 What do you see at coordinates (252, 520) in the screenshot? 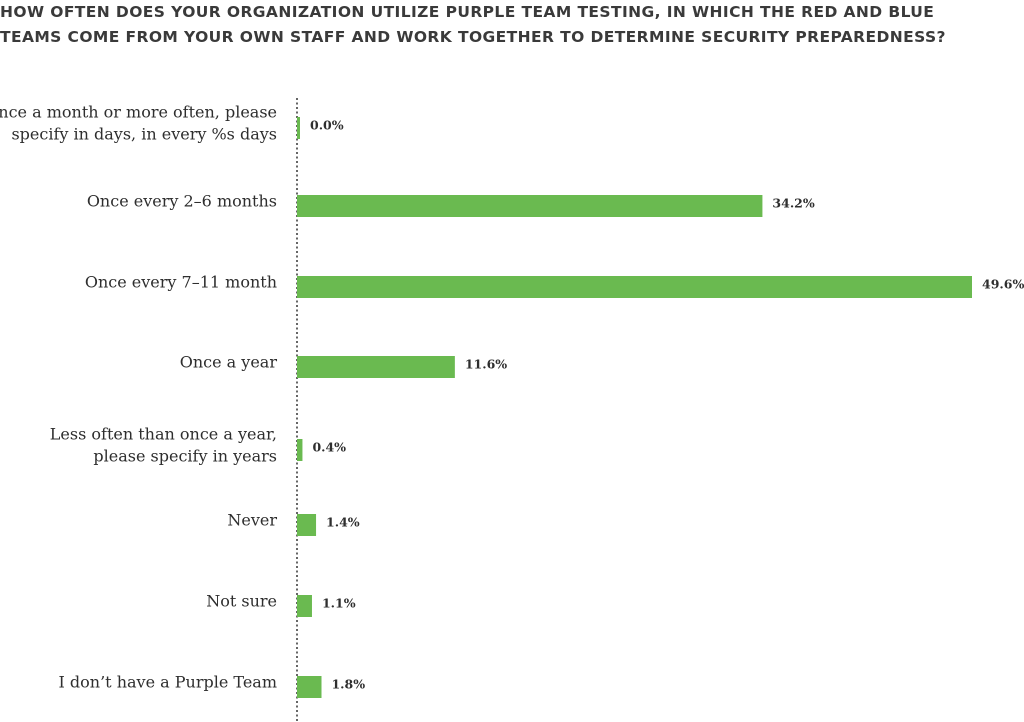
I see `category-label-5: Never` at bounding box center [252, 520].